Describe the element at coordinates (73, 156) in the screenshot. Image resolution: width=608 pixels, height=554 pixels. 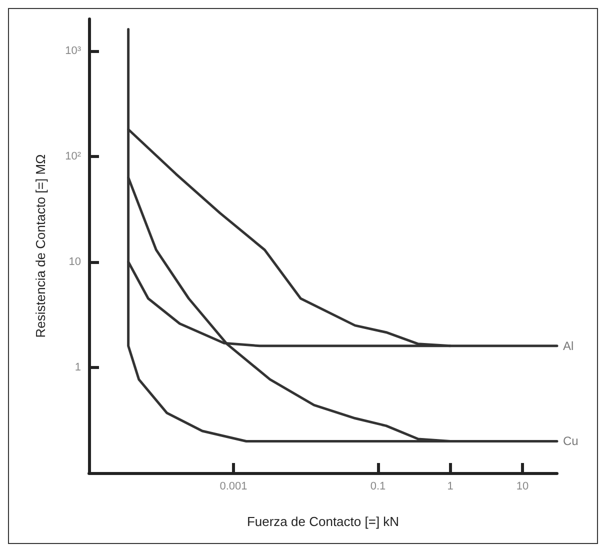
I see `y-tick-label: 10²` at that location.